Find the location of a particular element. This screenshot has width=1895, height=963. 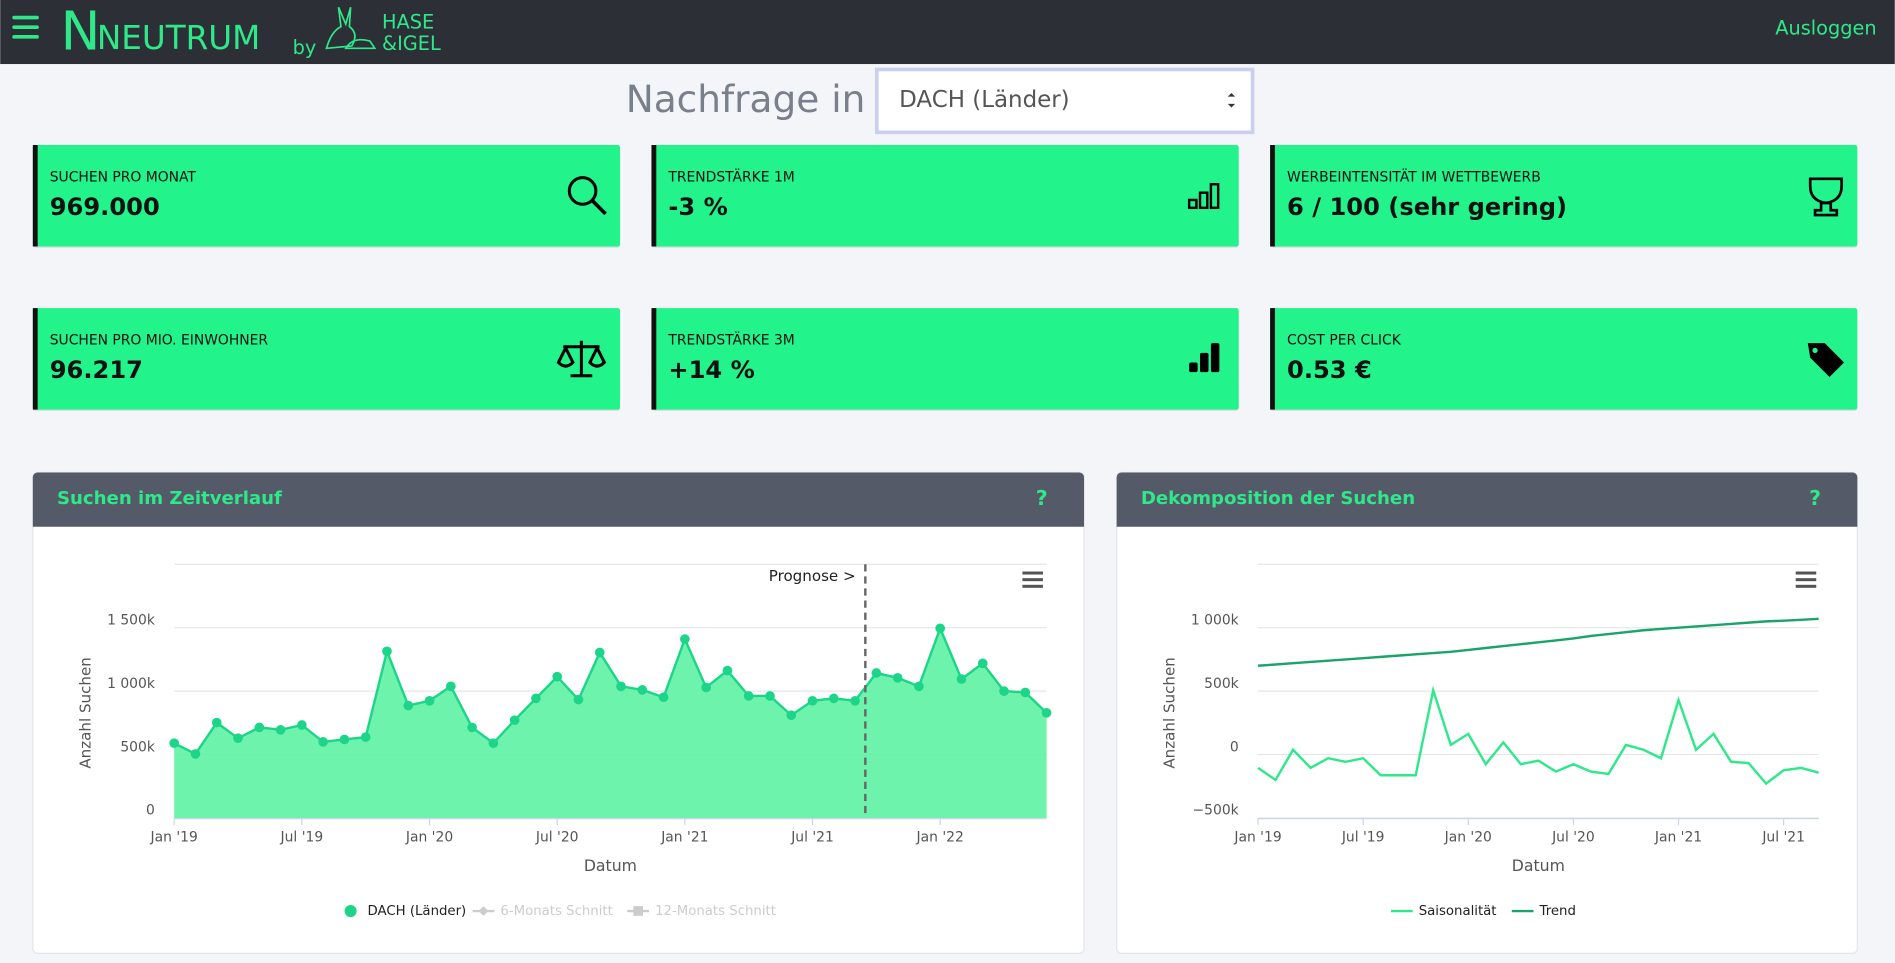

x-tick-label: Jan '21 is located at coordinates (684, 837).